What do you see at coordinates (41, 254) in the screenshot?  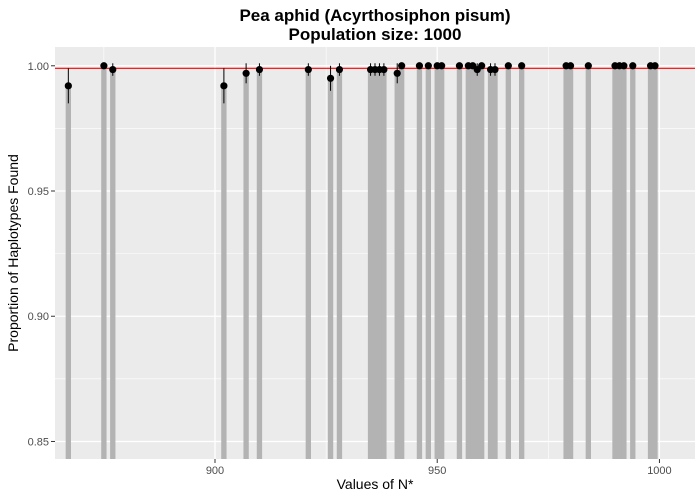 I see `y-axis-ticks: 0.85 0.90 0.95 1.00` at bounding box center [41, 254].